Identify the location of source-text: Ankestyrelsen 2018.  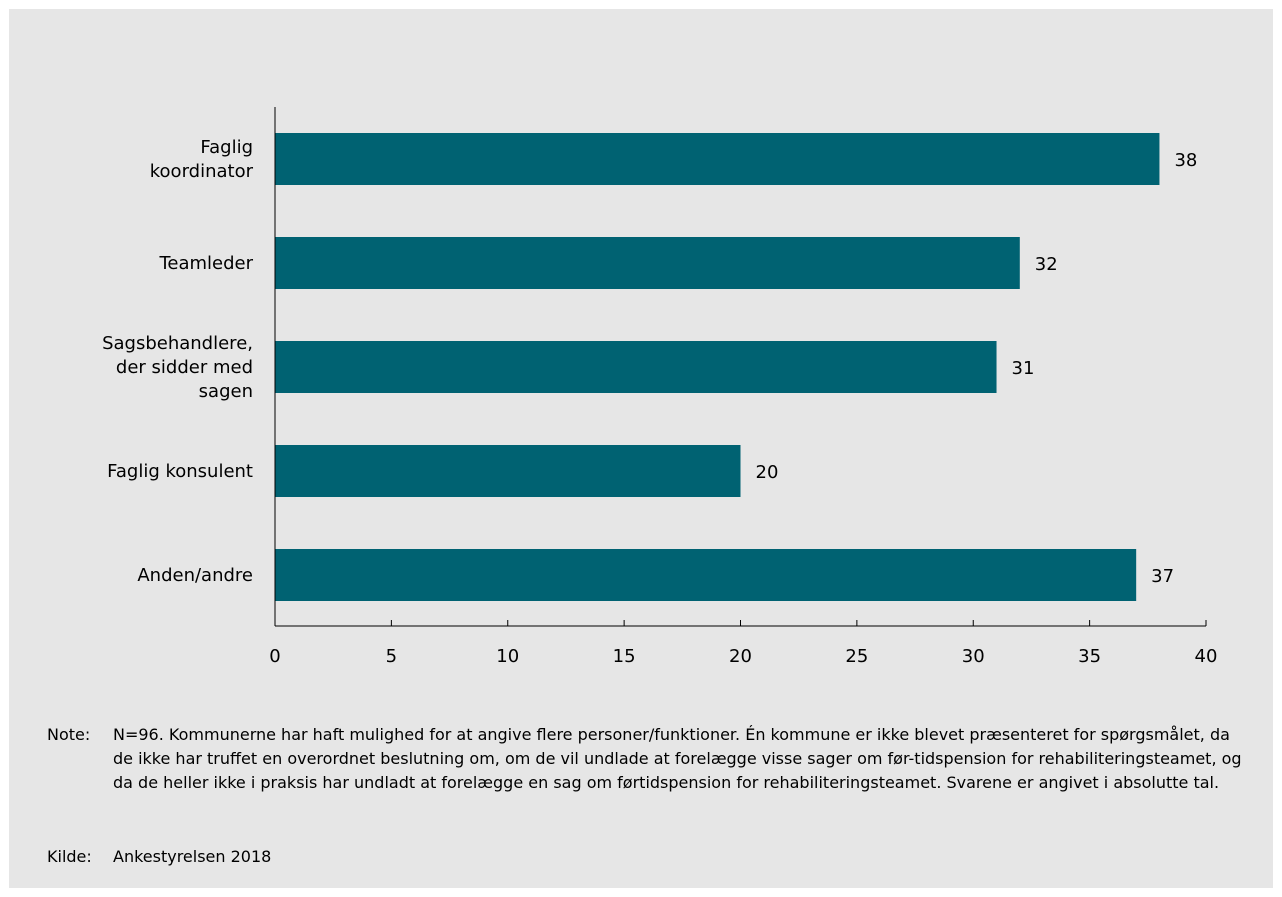
(192, 856).